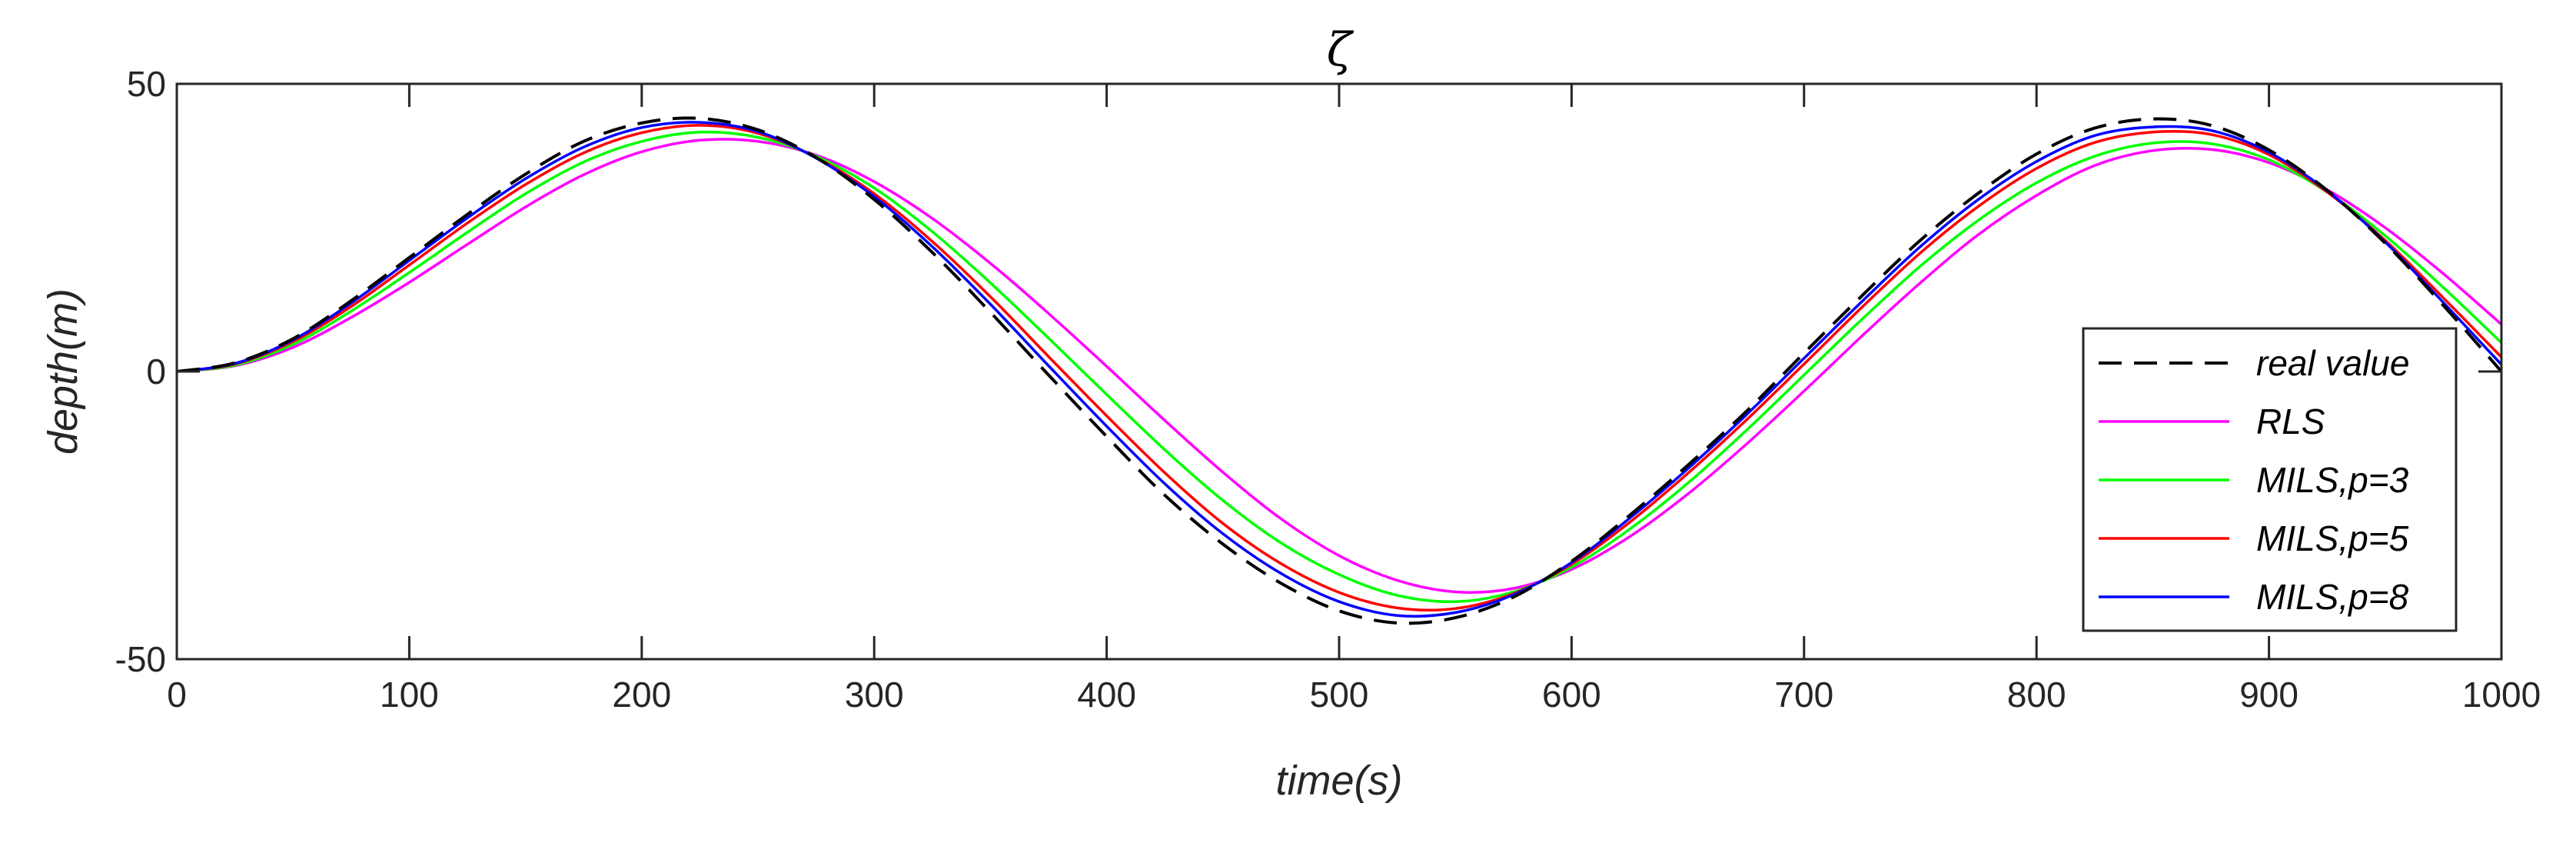 The height and width of the screenshot is (843, 2576). I want to click on y-axis-title: depth(m), so click(63, 371).